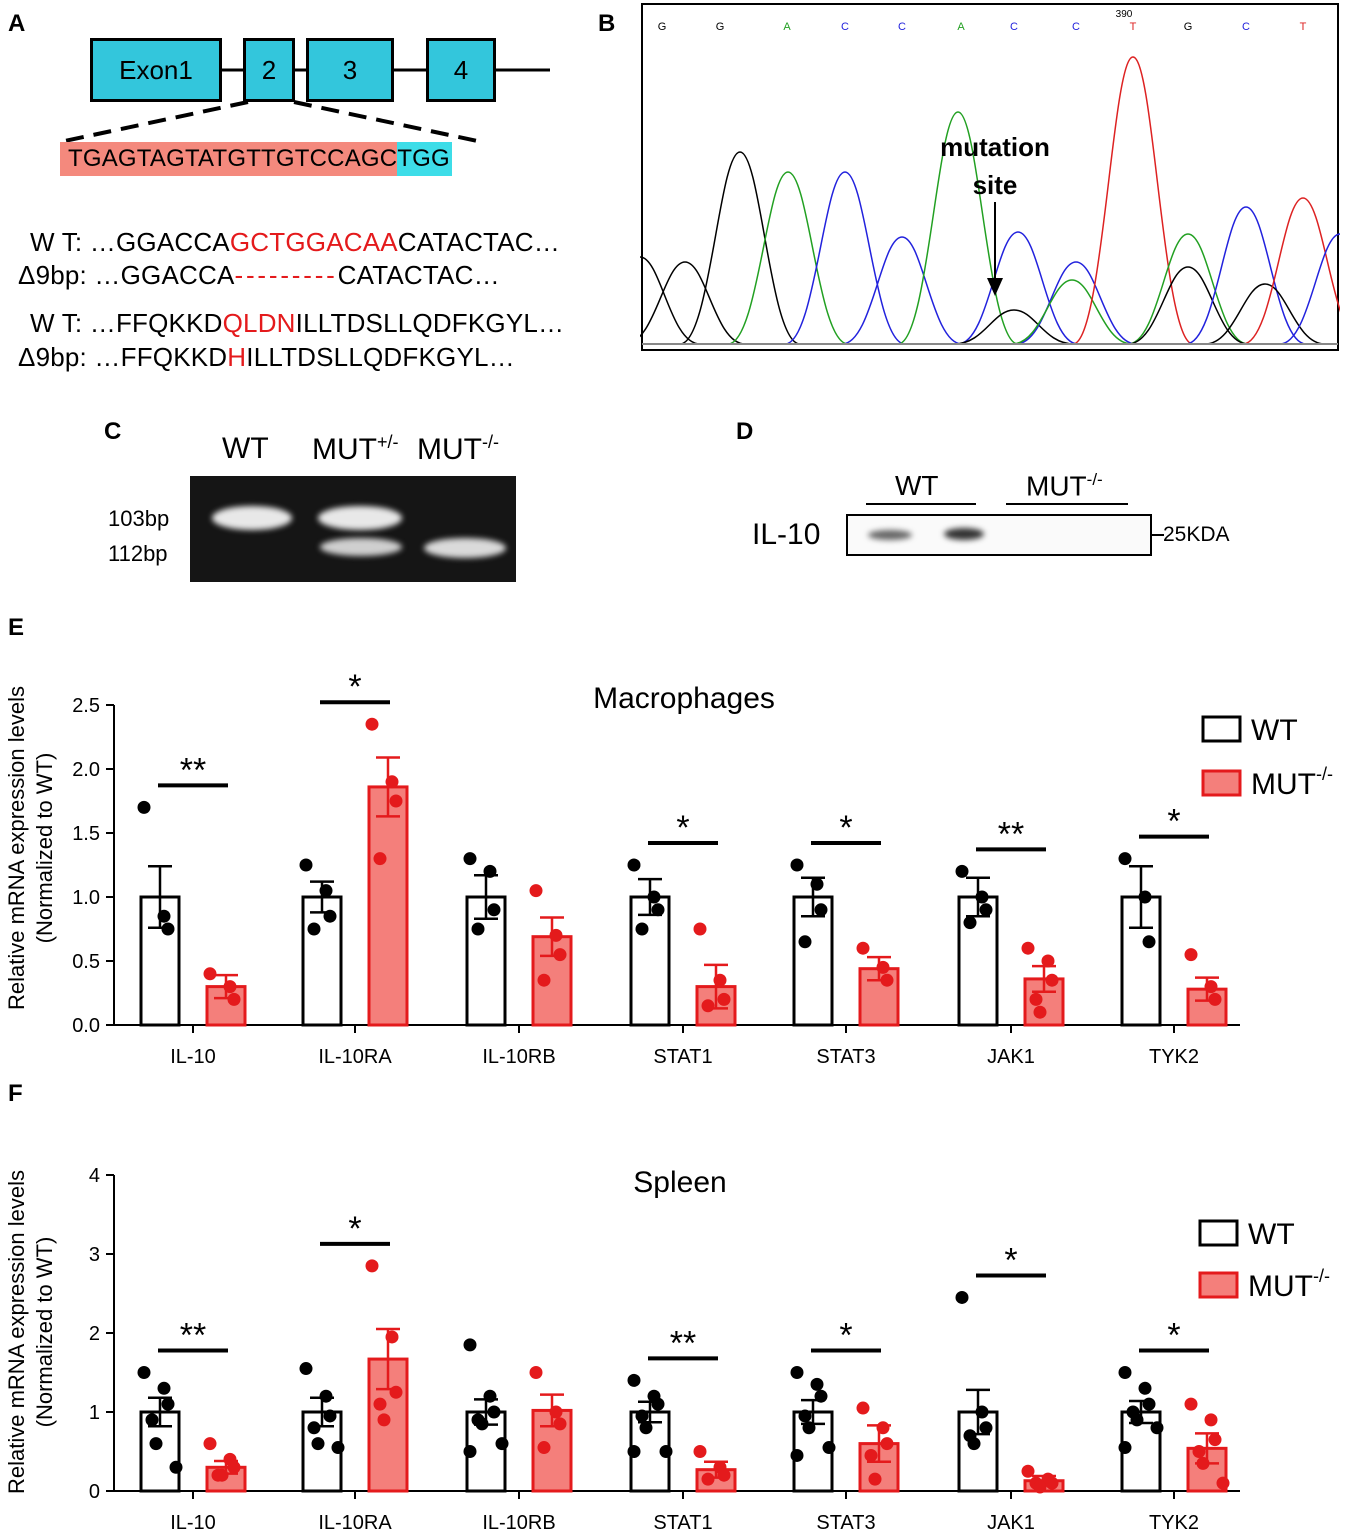  I want to click on substituted-residue: H, so click(237, 357).